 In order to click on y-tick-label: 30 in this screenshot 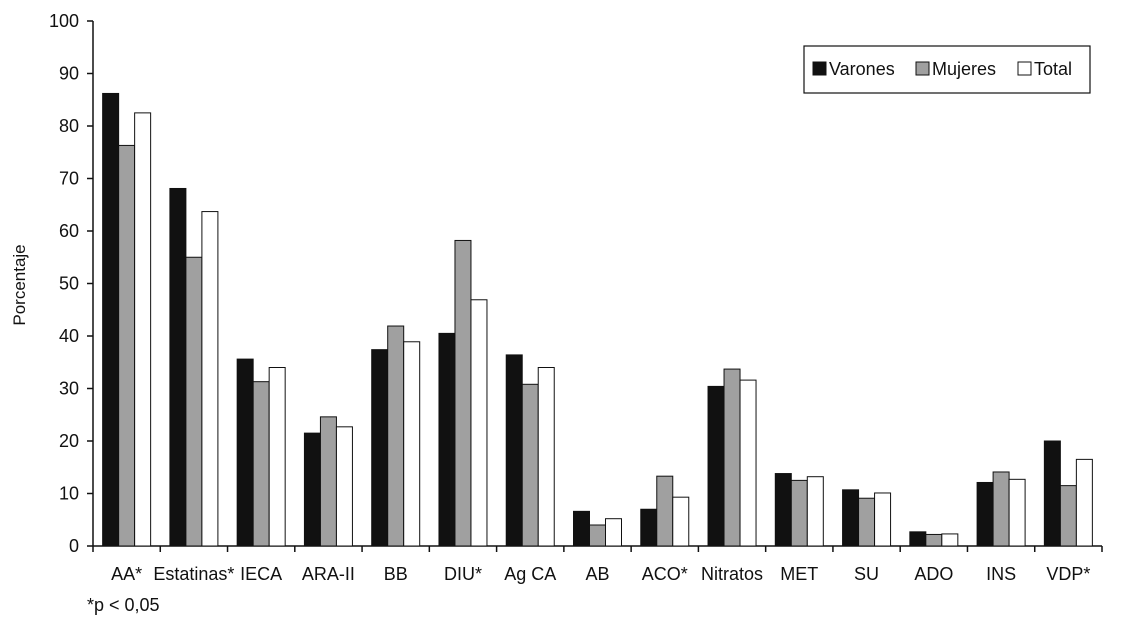, I will do `click(69, 389)`.